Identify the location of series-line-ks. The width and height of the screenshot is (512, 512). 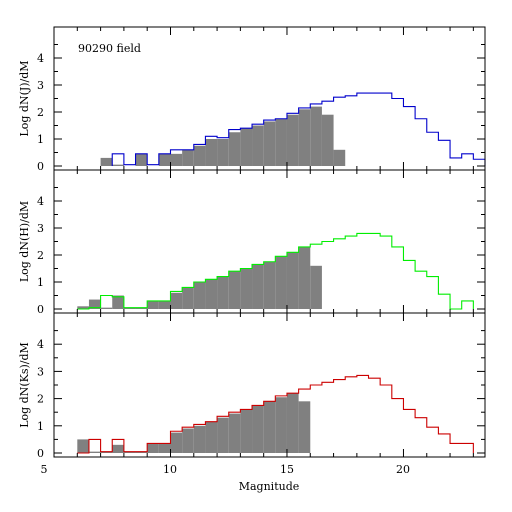
(275, 414).